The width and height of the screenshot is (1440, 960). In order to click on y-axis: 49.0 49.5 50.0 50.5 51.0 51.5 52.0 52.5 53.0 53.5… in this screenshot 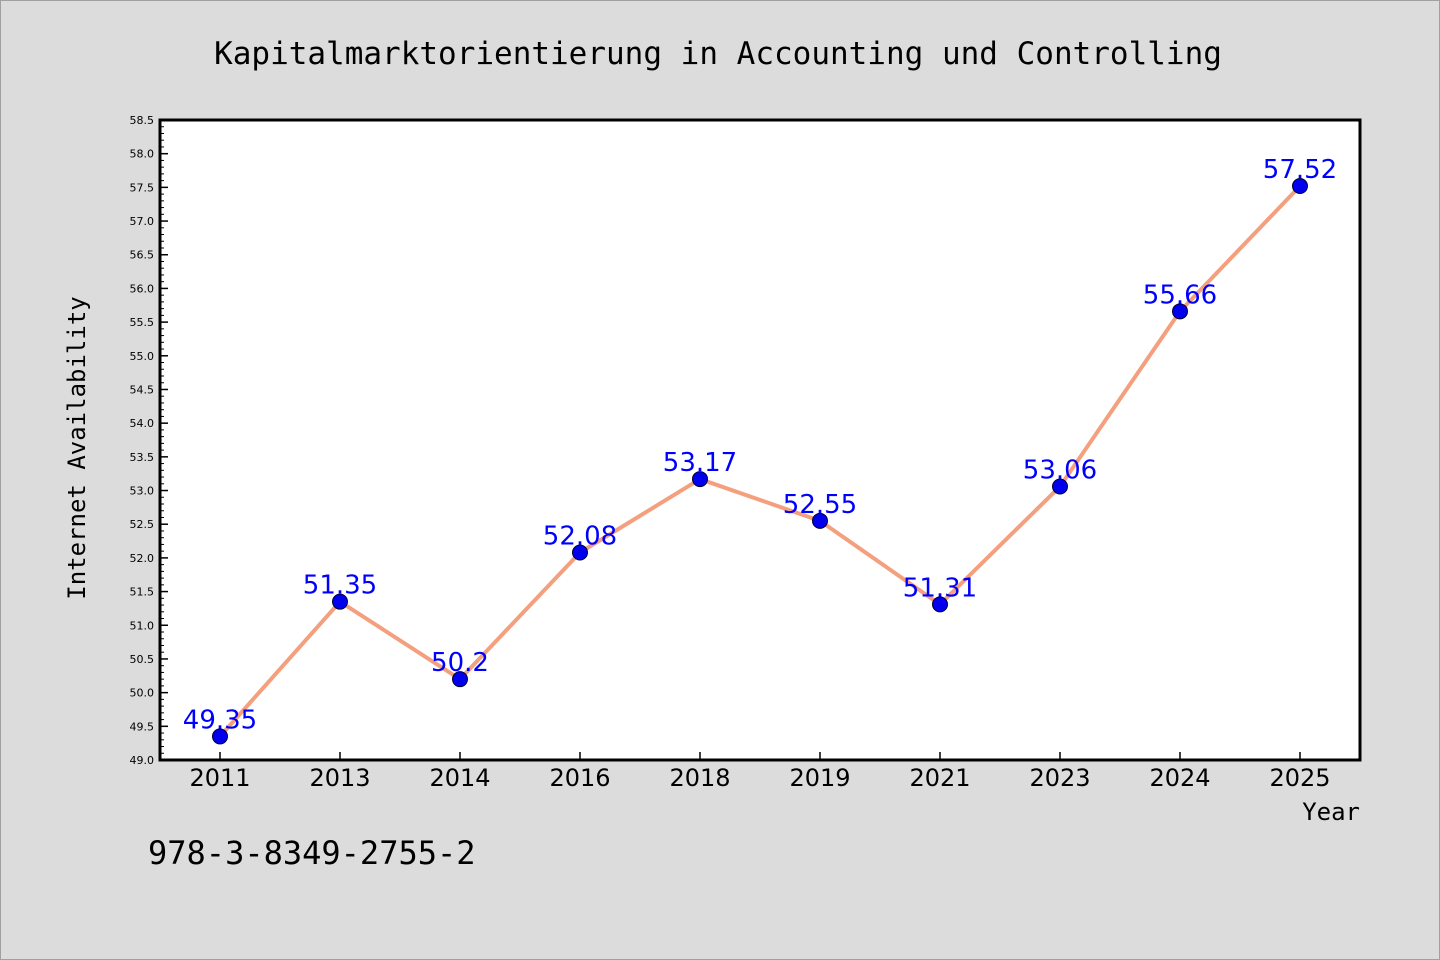, I will do `click(149, 440)`.